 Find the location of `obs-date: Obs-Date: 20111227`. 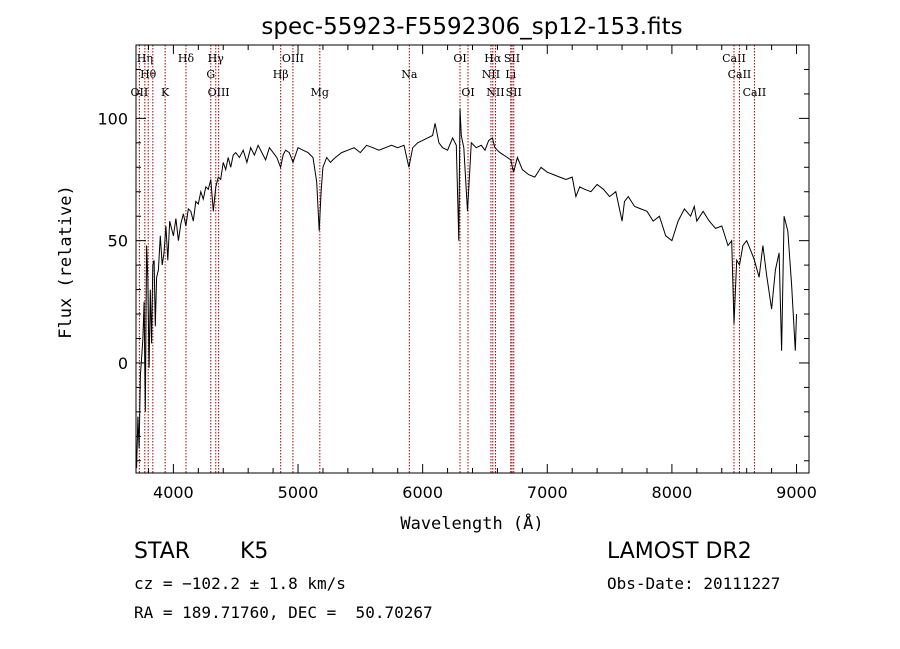

obs-date: Obs-Date: 20111227 is located at coordinates (694, 583).